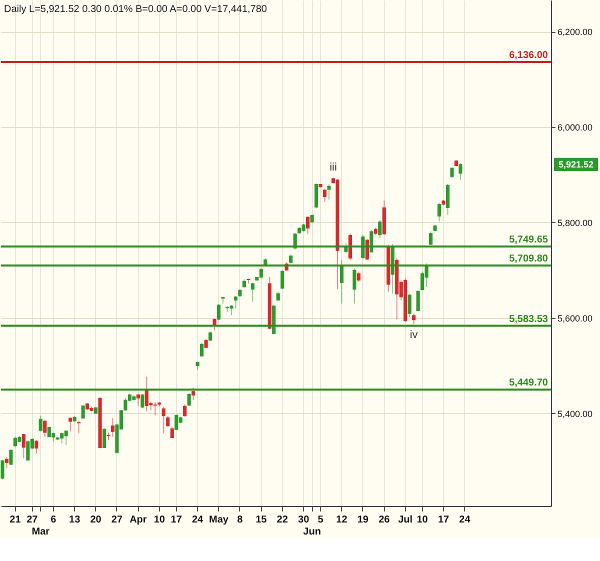 This screenshot has height=561, width=600. Describe the element at coordinates (262, 520) in the screenshot. I see `x-tick-label: 15` at that location.